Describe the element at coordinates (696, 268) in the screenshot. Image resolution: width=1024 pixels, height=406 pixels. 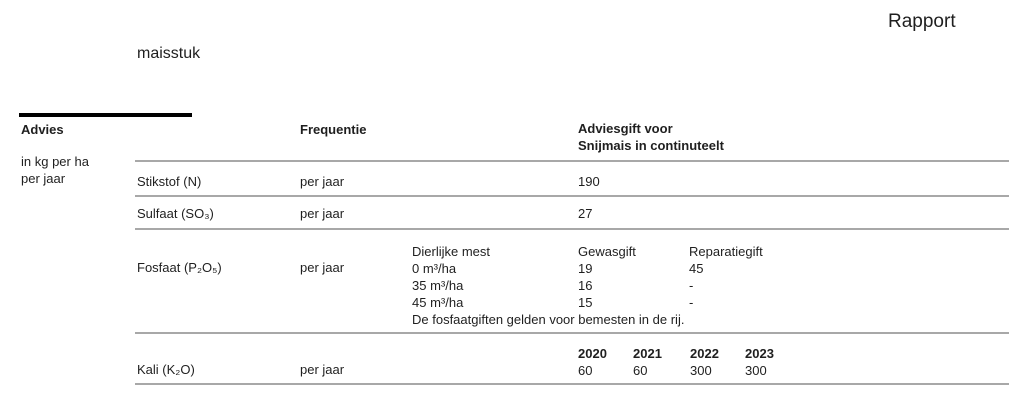
I see `reparatiegift-value: 45` at that location.